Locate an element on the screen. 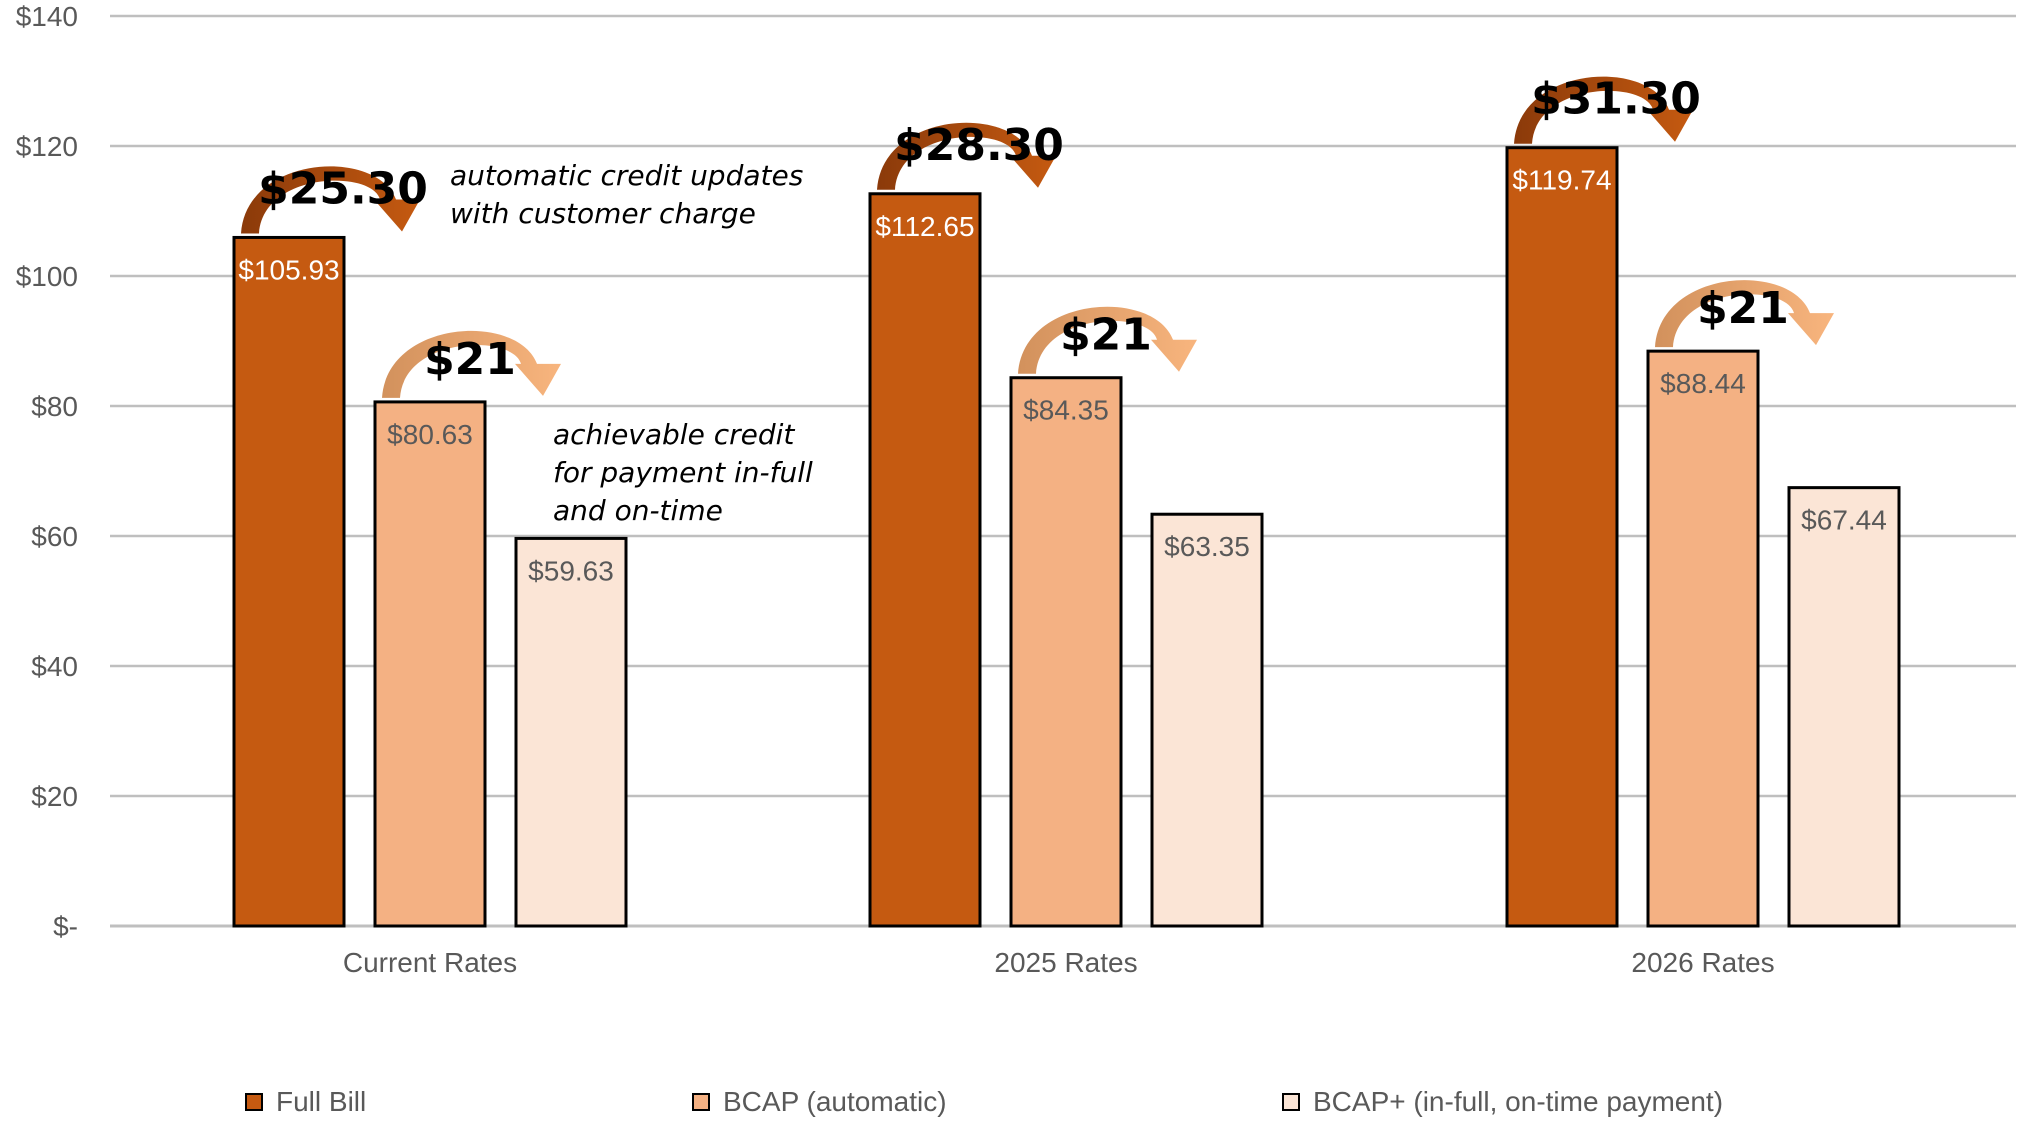 Image resolution: width=2024 pixels, height=1124 pixels. annotation-line: with customer charge is located at coordinates (603, 213).